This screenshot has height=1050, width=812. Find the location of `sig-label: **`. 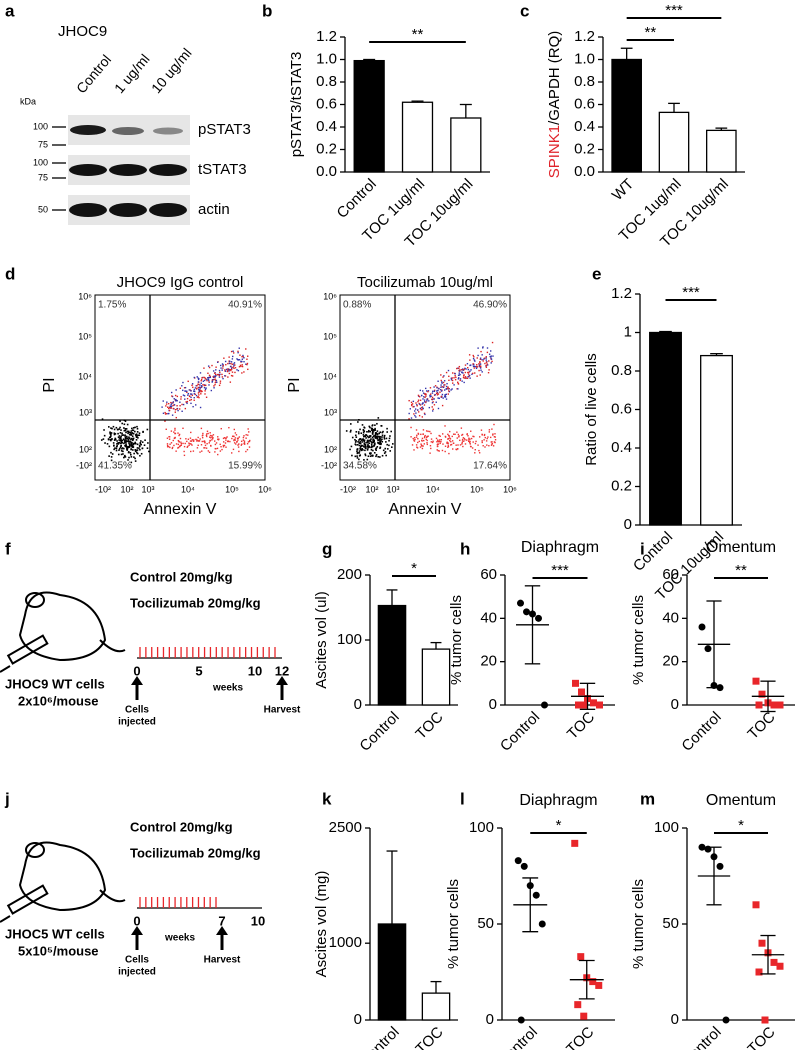

sig-label: ** is located at coordinates (650, 32).